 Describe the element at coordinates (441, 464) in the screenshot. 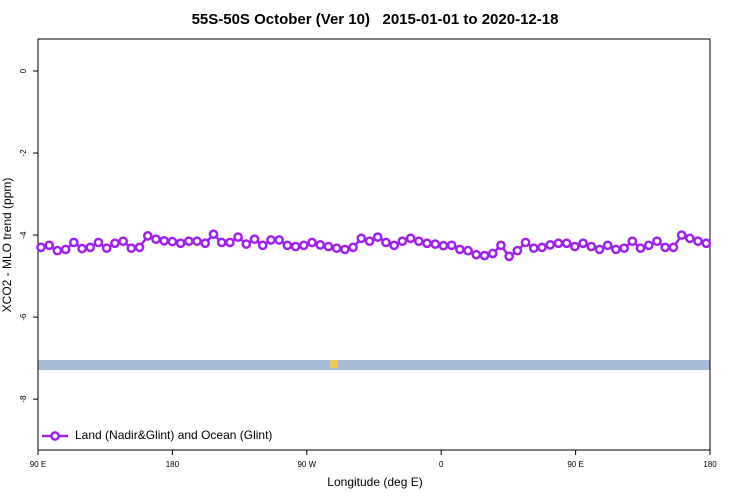

I see `x-tick-label: 0` at that location.